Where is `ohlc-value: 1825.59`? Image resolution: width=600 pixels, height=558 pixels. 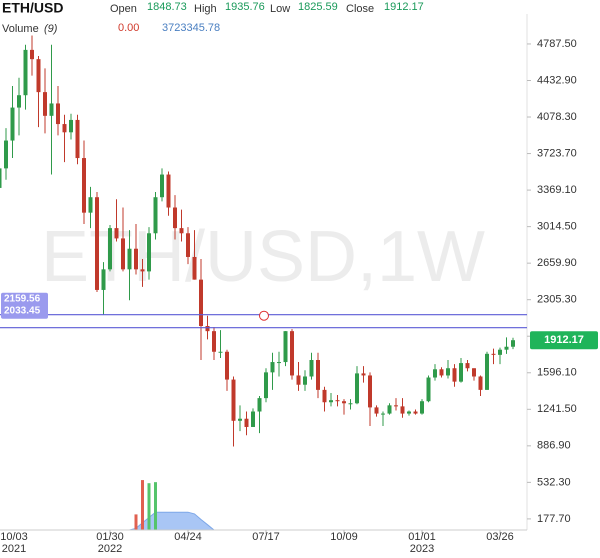 ohlc-value: 1825.59 is located at coordinates (318, 7).